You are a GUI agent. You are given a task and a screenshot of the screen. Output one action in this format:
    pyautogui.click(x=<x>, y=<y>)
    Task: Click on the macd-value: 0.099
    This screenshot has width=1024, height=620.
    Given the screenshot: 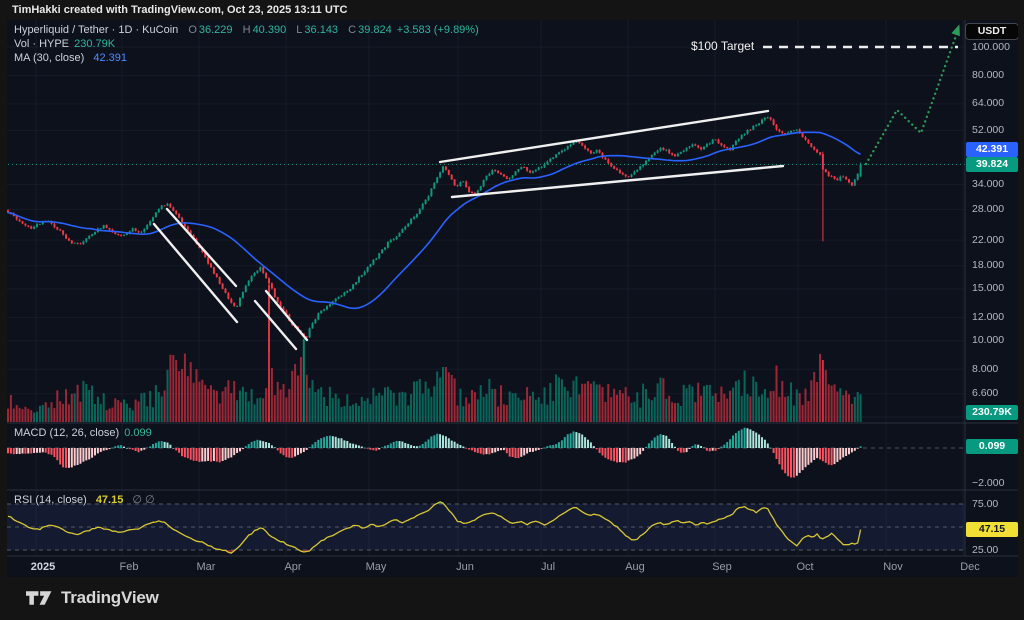 What is the action you would take?
    pyautogui.click(x=138, y=433)
    